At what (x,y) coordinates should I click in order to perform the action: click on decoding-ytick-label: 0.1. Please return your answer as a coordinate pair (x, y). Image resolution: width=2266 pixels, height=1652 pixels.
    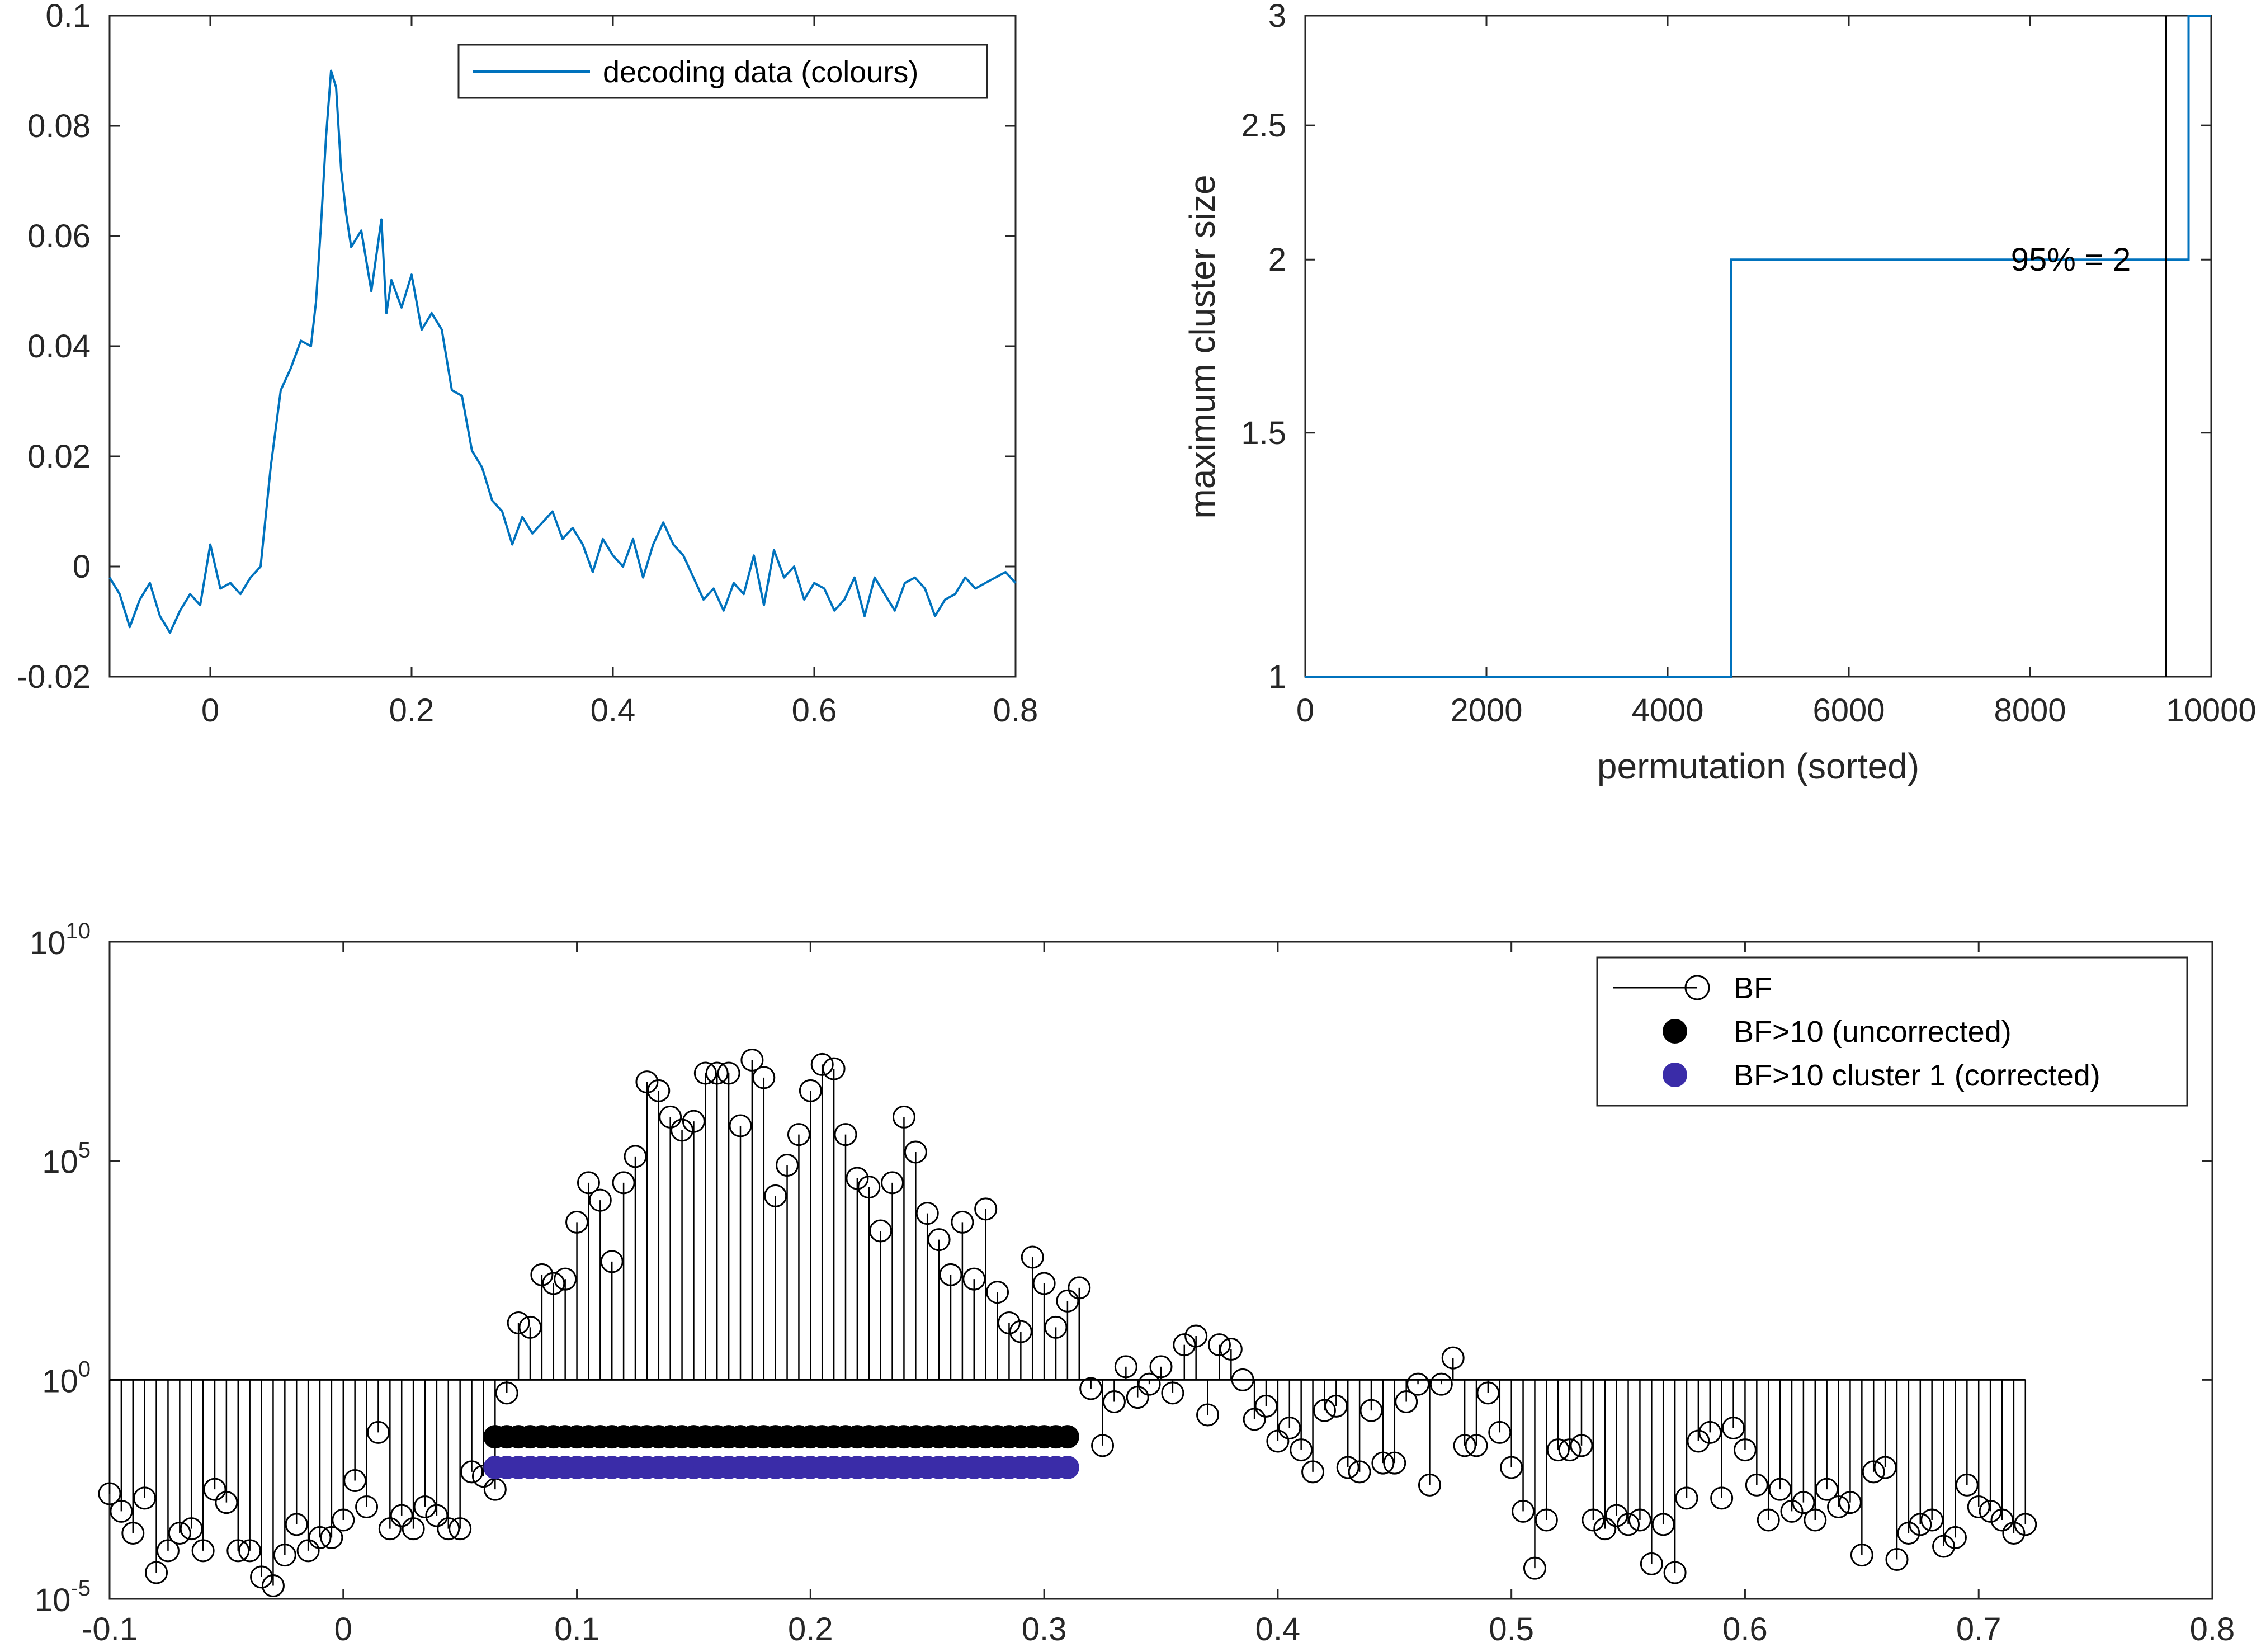
    Looking at the image, I should click on (68, 17).